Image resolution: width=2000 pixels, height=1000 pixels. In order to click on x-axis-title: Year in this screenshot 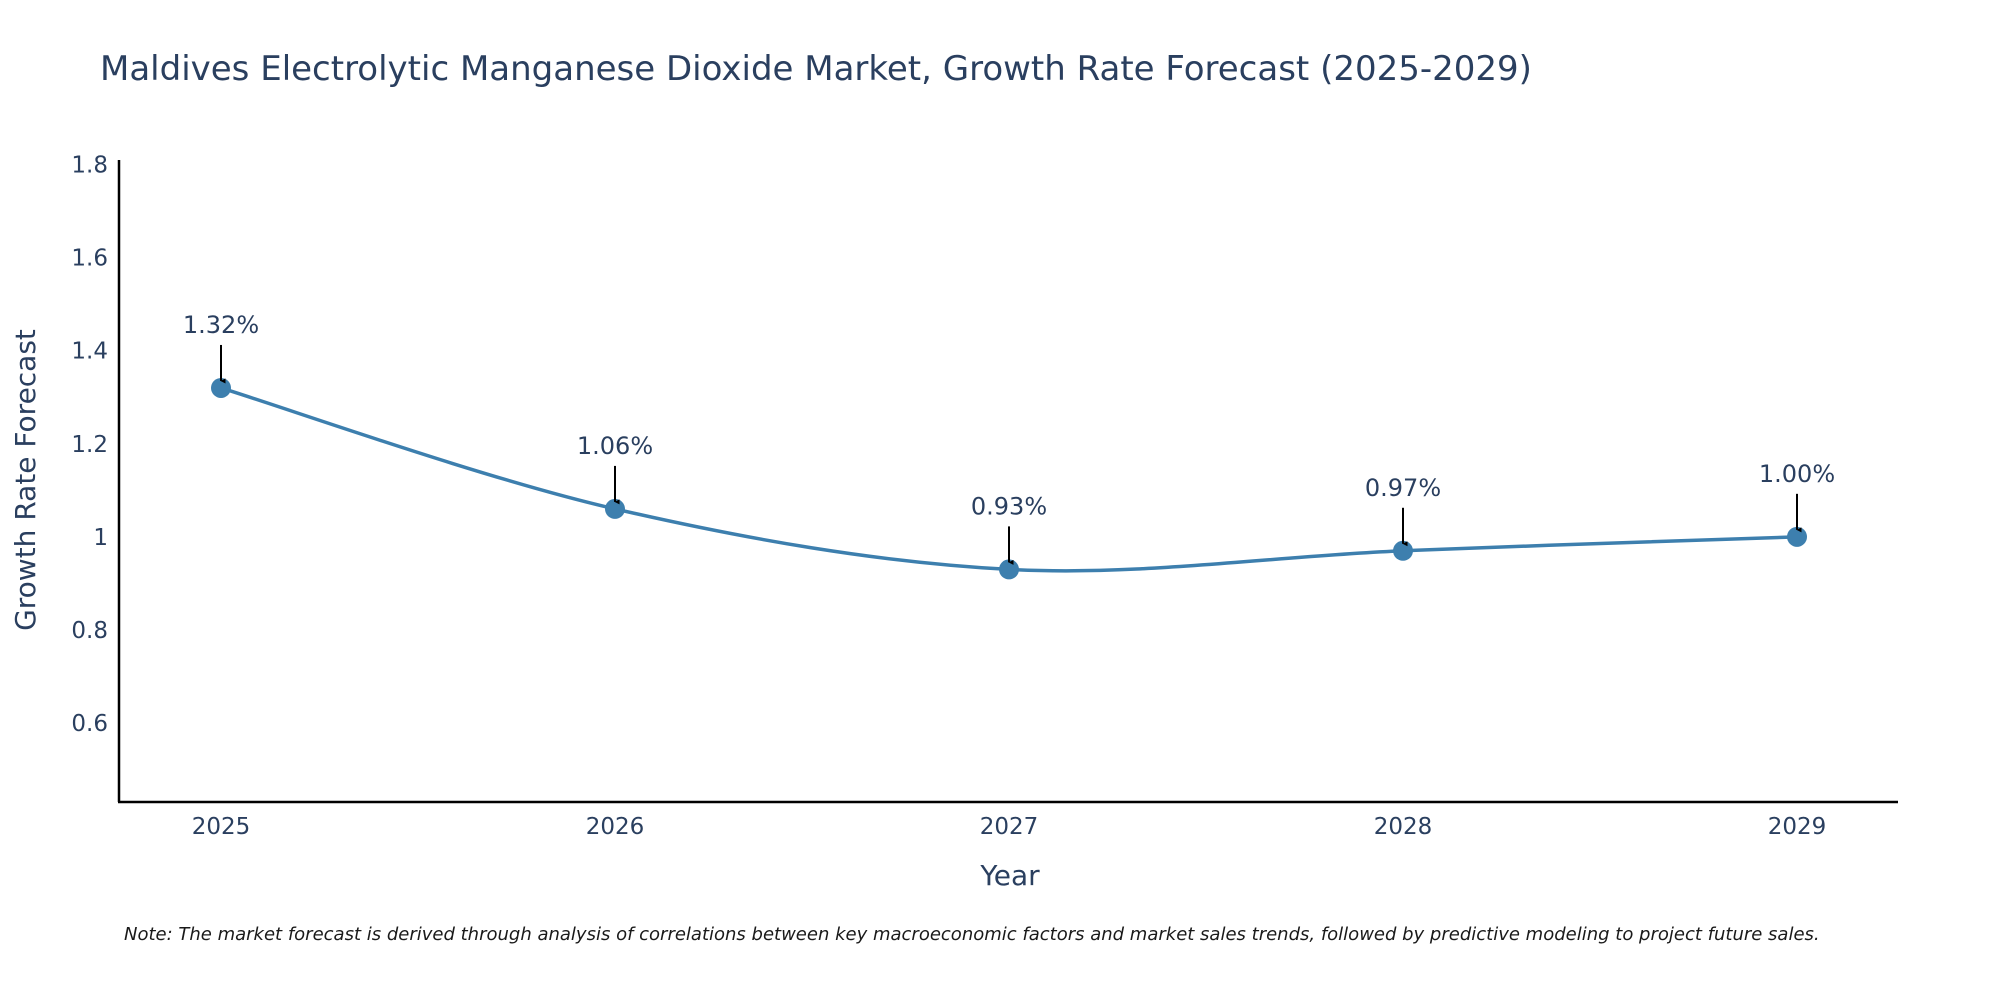, I will do `click(1009, 875)`.